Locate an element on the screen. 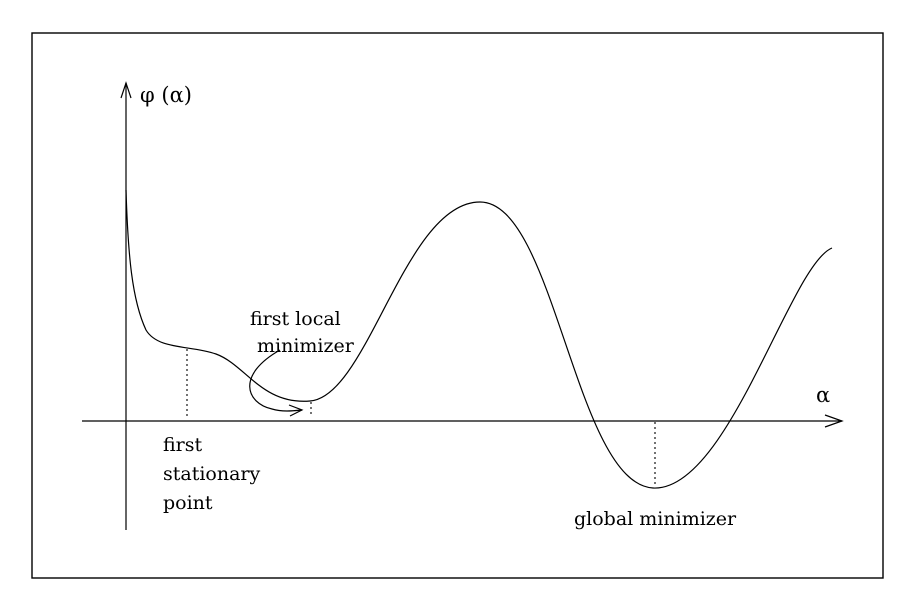  first-stationary-point-label-line-1: first is located at coordinates (183, 445).